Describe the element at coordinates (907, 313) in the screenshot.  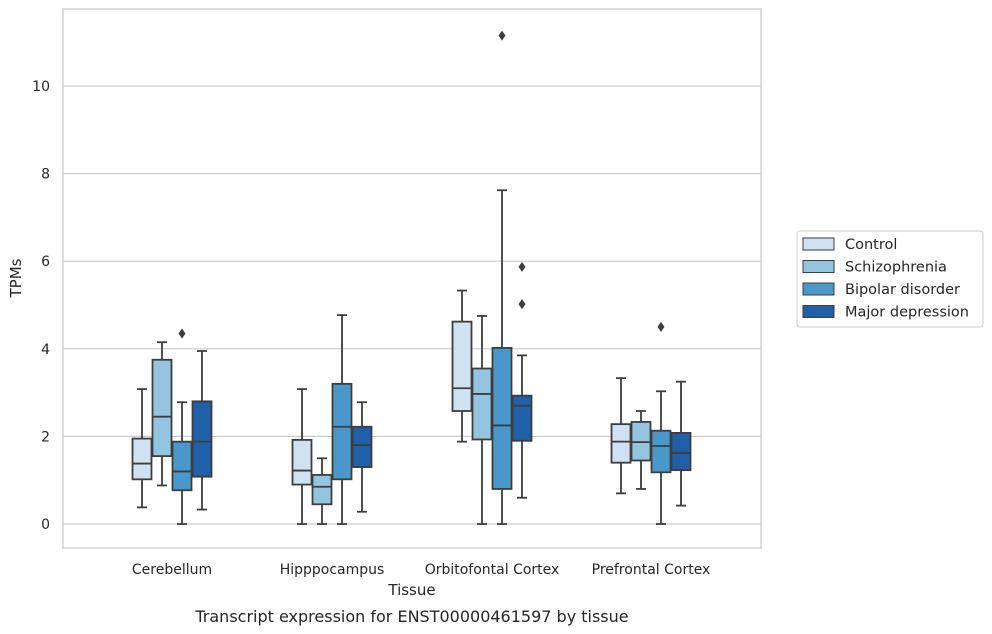
I see `legend-label: Major depression` at that location.